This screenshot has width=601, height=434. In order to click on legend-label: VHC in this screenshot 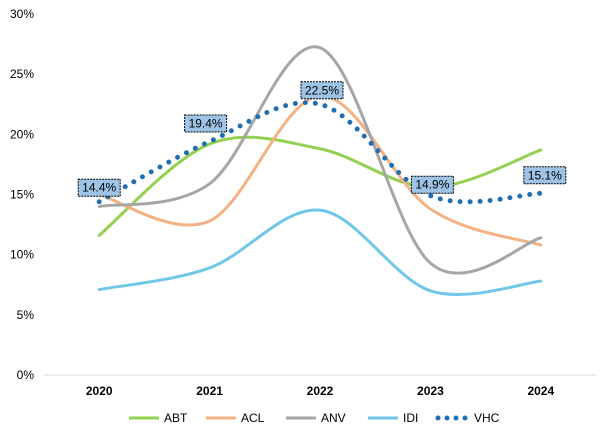, I will do `click(487, 418)`.